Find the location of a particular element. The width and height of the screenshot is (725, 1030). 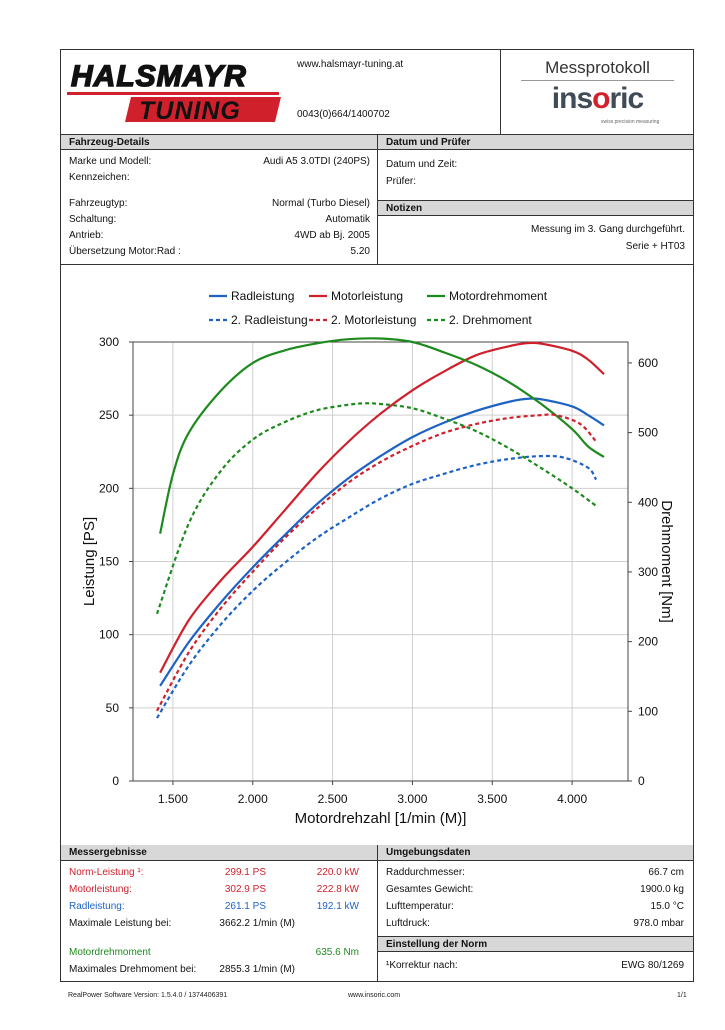

footer-link: www.insoric.com is located at coordinates (374, 995).